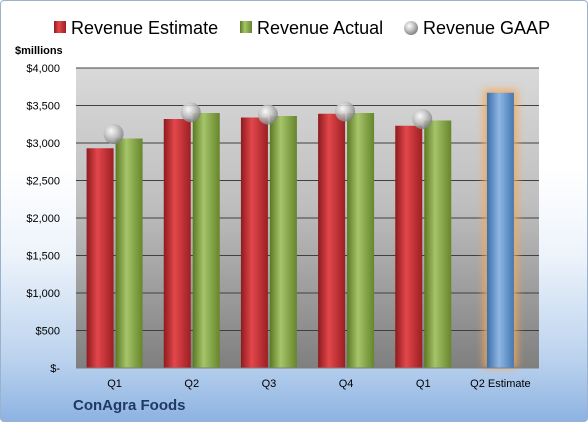 Image resolution: width=588 pixels, height=422 pixels. I want to click on y-tick-label: $2,000, so click(43, 219).